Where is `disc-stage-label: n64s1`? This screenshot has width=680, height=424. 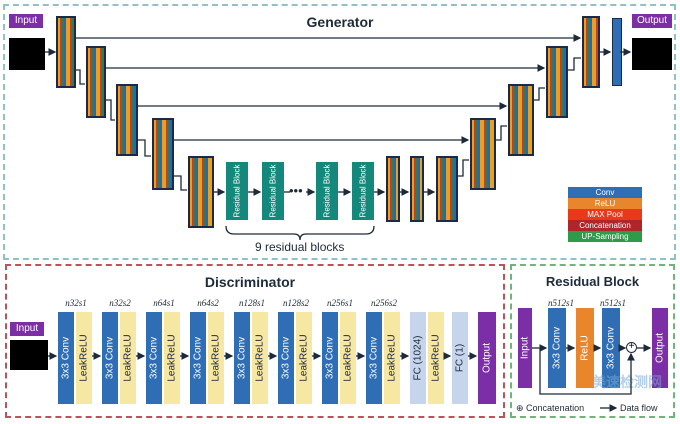 disc-stage-label: n64s1 is located at coordinates (164, 303).